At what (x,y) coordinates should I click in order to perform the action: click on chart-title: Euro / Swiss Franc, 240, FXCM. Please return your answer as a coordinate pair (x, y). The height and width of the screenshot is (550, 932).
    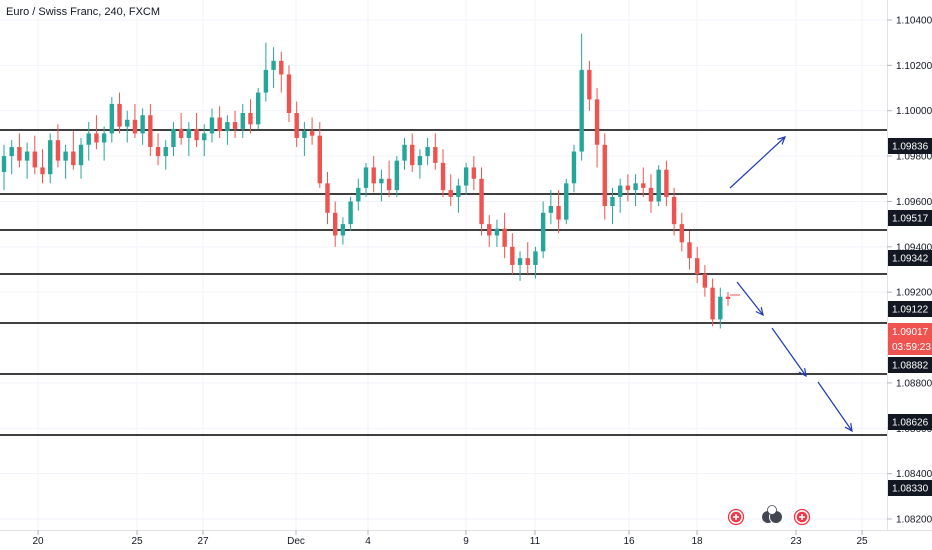
    Looking at the image, I should click on (83, 12).